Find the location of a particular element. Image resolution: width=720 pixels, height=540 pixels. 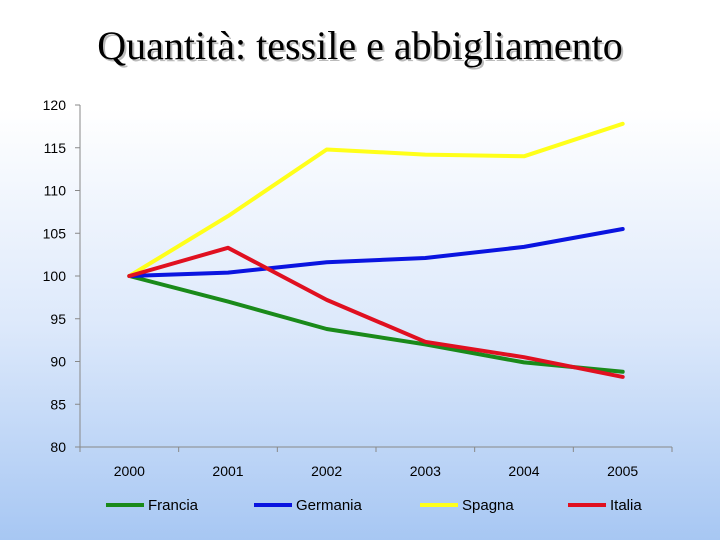

y-tick-label: 100 is located at coordinates (55, 276).